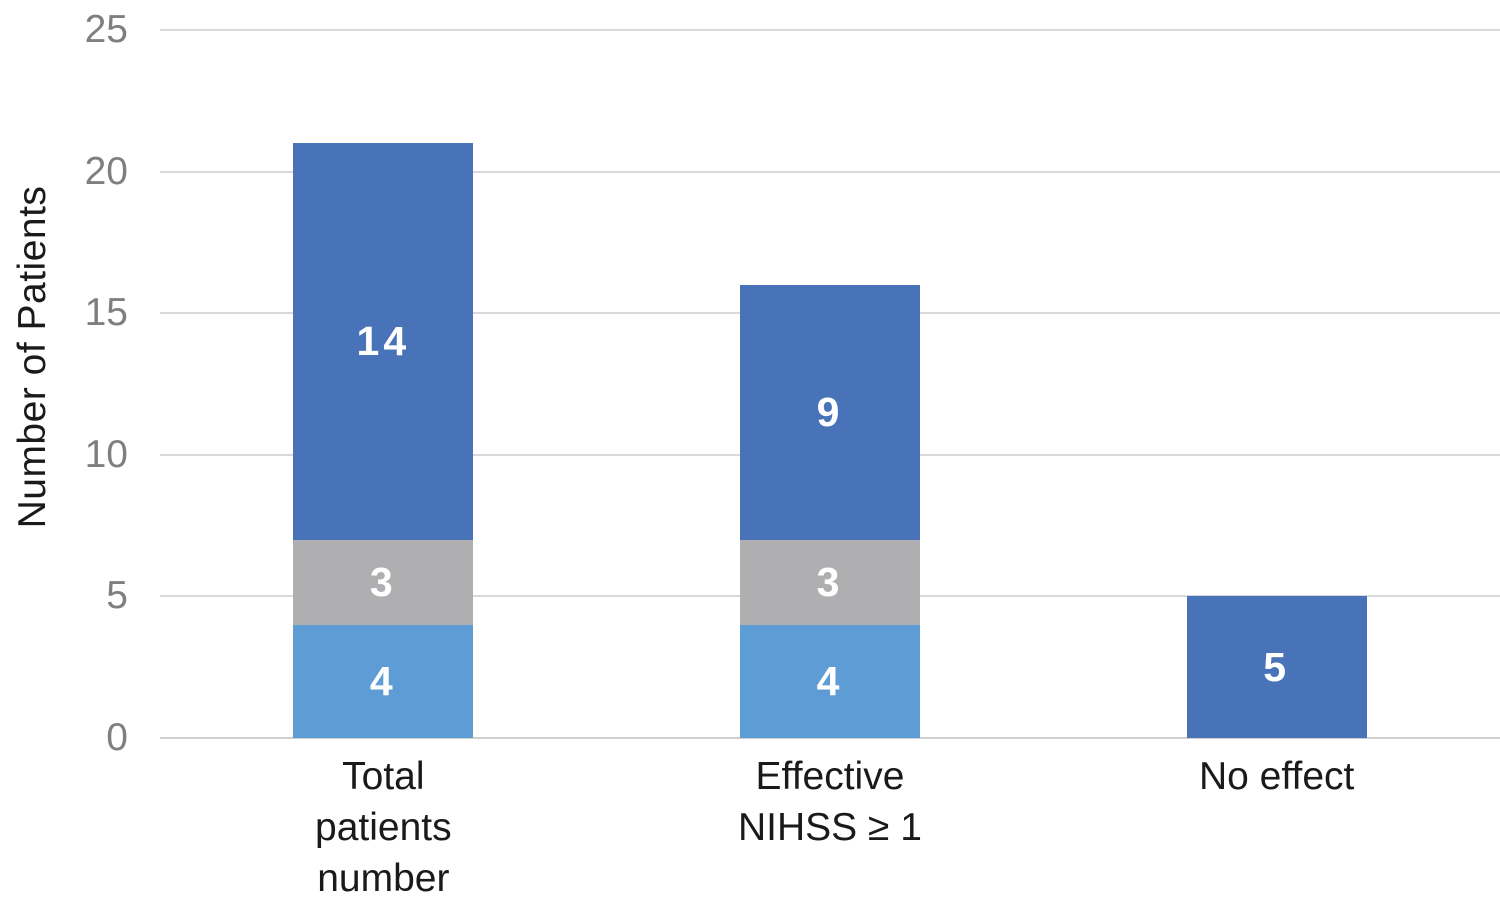 This screenshot has height=904, width=1500. I want to click on bar-data-label: 14, so click(383, 341).